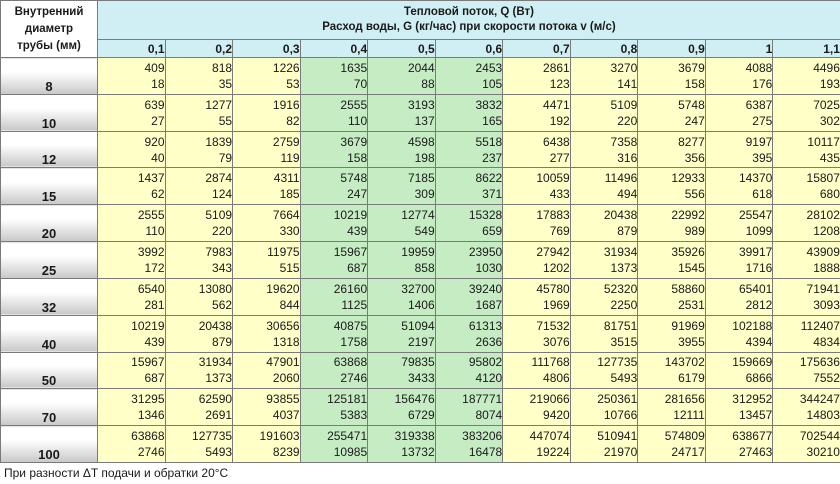 The height and width of the screenshot is (484, 840). What do you see at coordinates (752, 399) in the screenshot?
I see `heat-flow-value: 312952` at bounding box center [752, 399].